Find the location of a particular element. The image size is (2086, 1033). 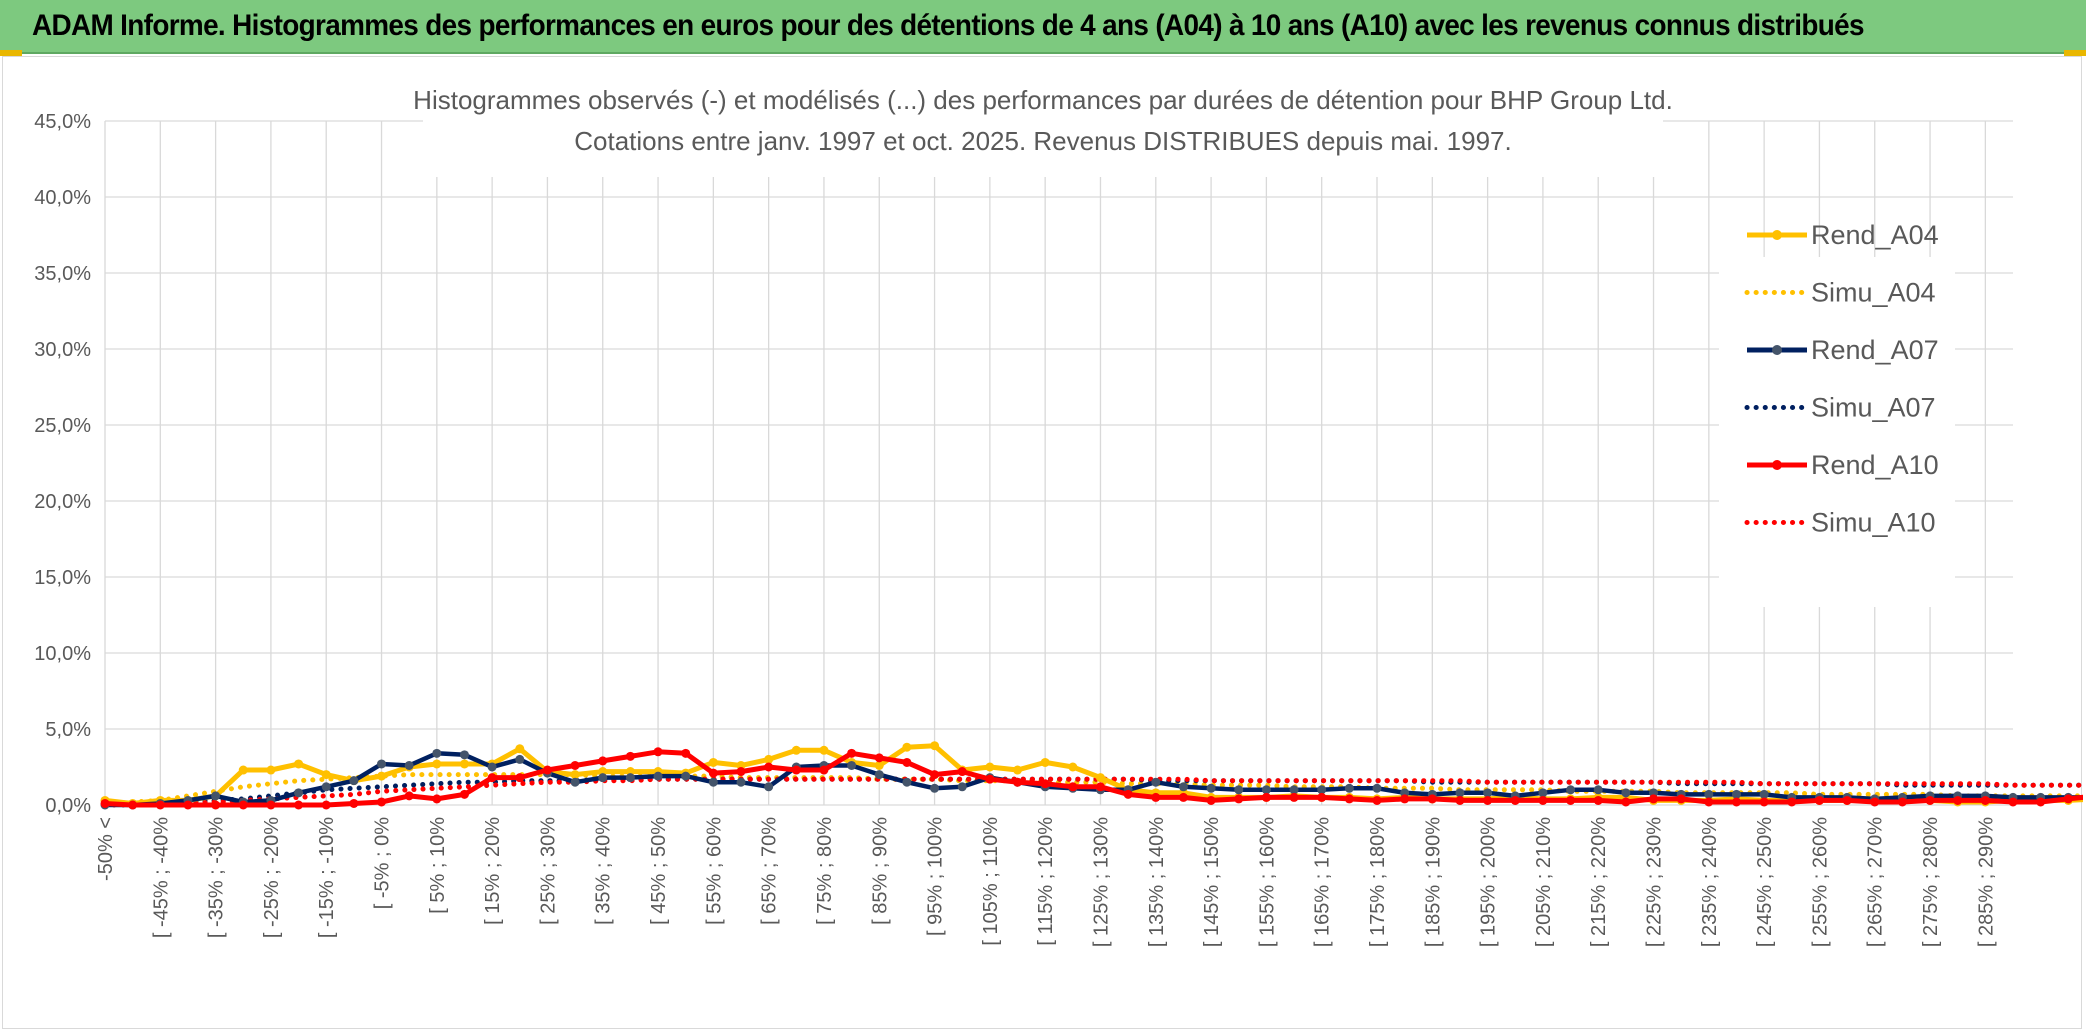

legend-marker-rend_a04 is located at coordinates (1777, 235).